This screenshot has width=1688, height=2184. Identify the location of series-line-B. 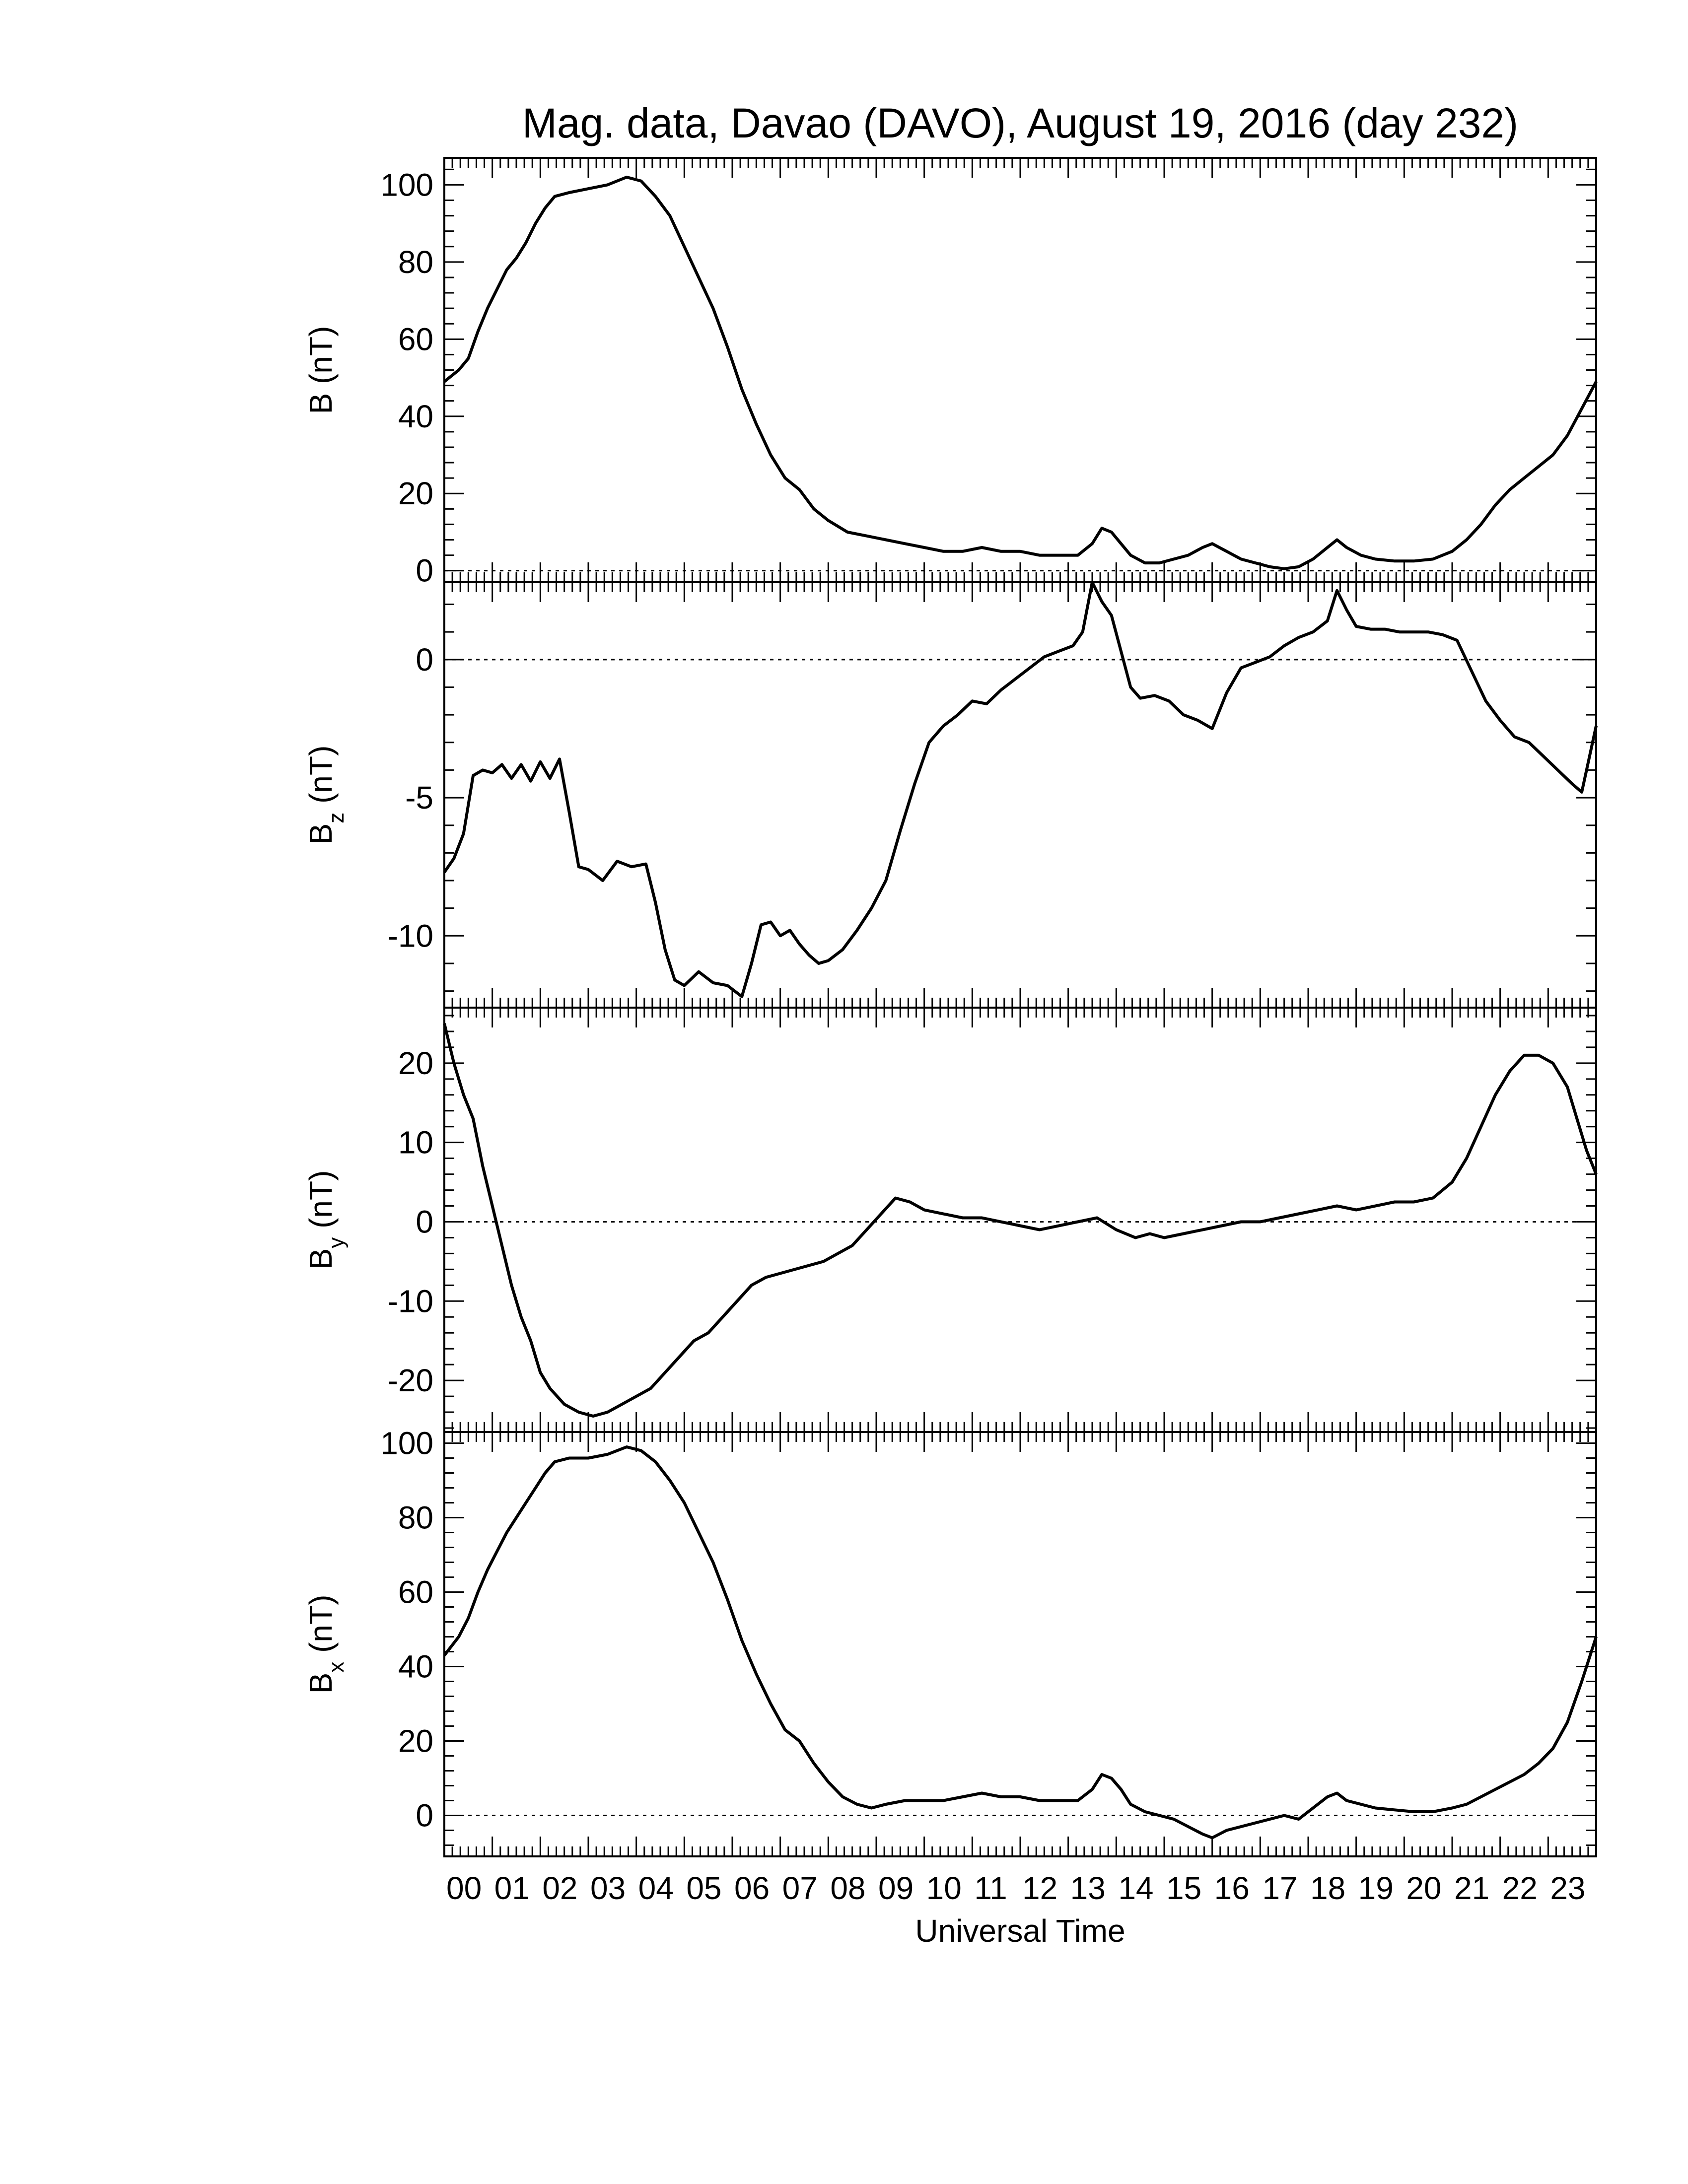
(1021, 372).